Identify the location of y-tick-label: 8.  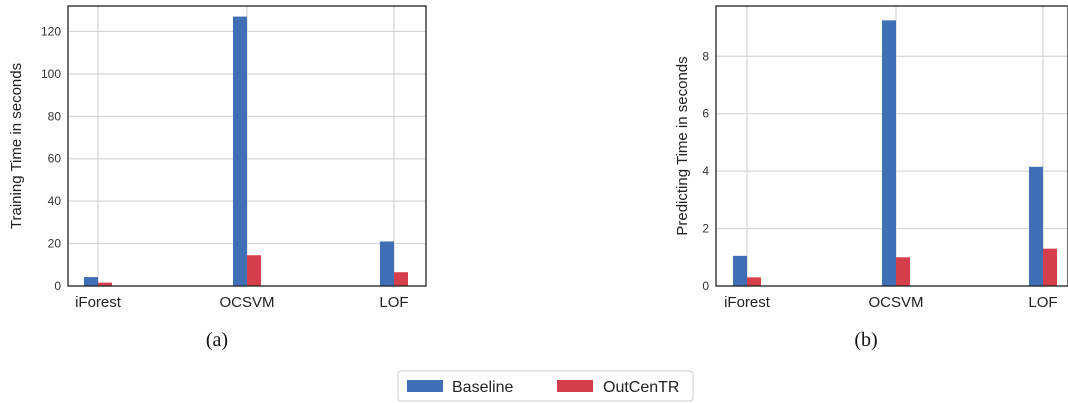
(705, 56).